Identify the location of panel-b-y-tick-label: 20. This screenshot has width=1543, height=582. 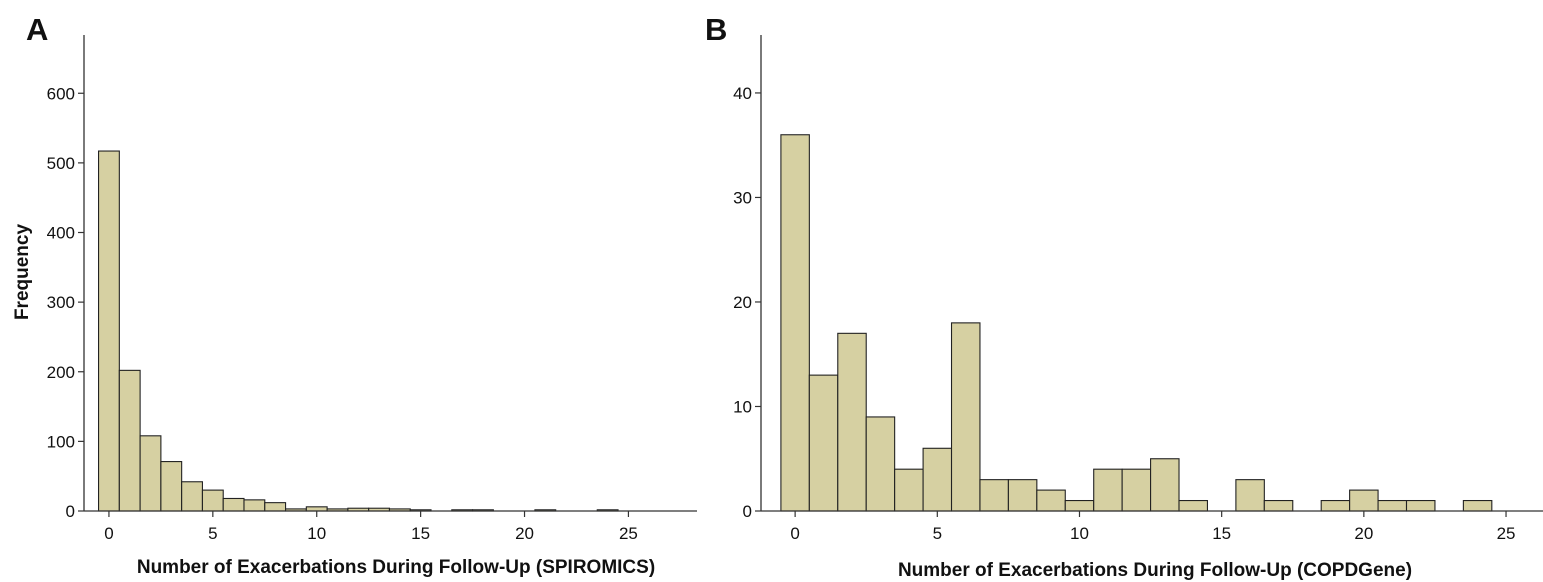
(742, 302).